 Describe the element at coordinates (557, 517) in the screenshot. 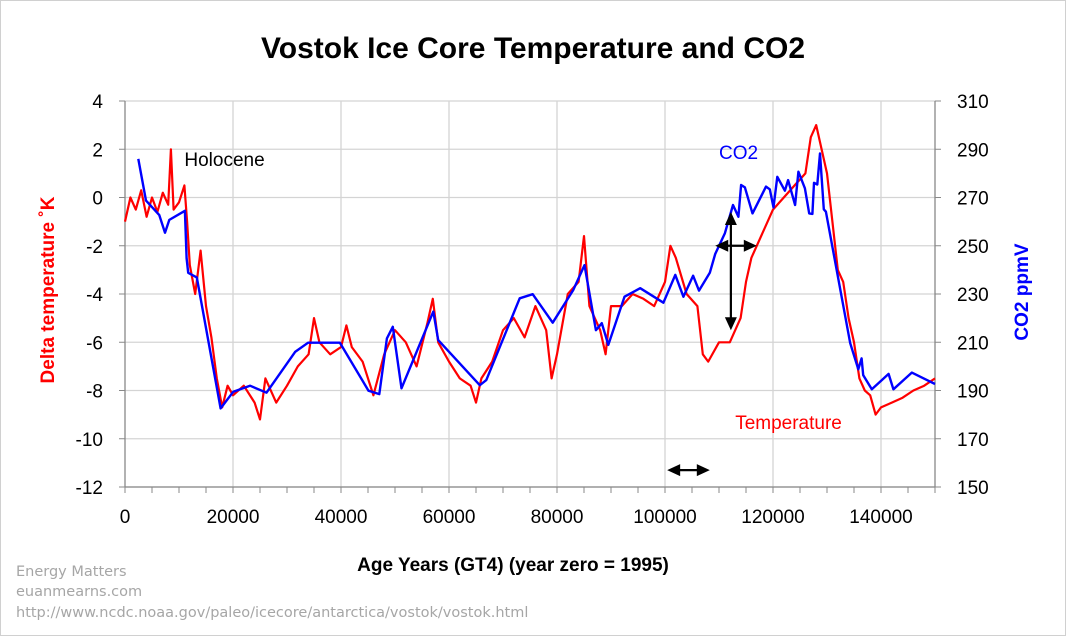

I see `x-tick-label: 80000` at that location.